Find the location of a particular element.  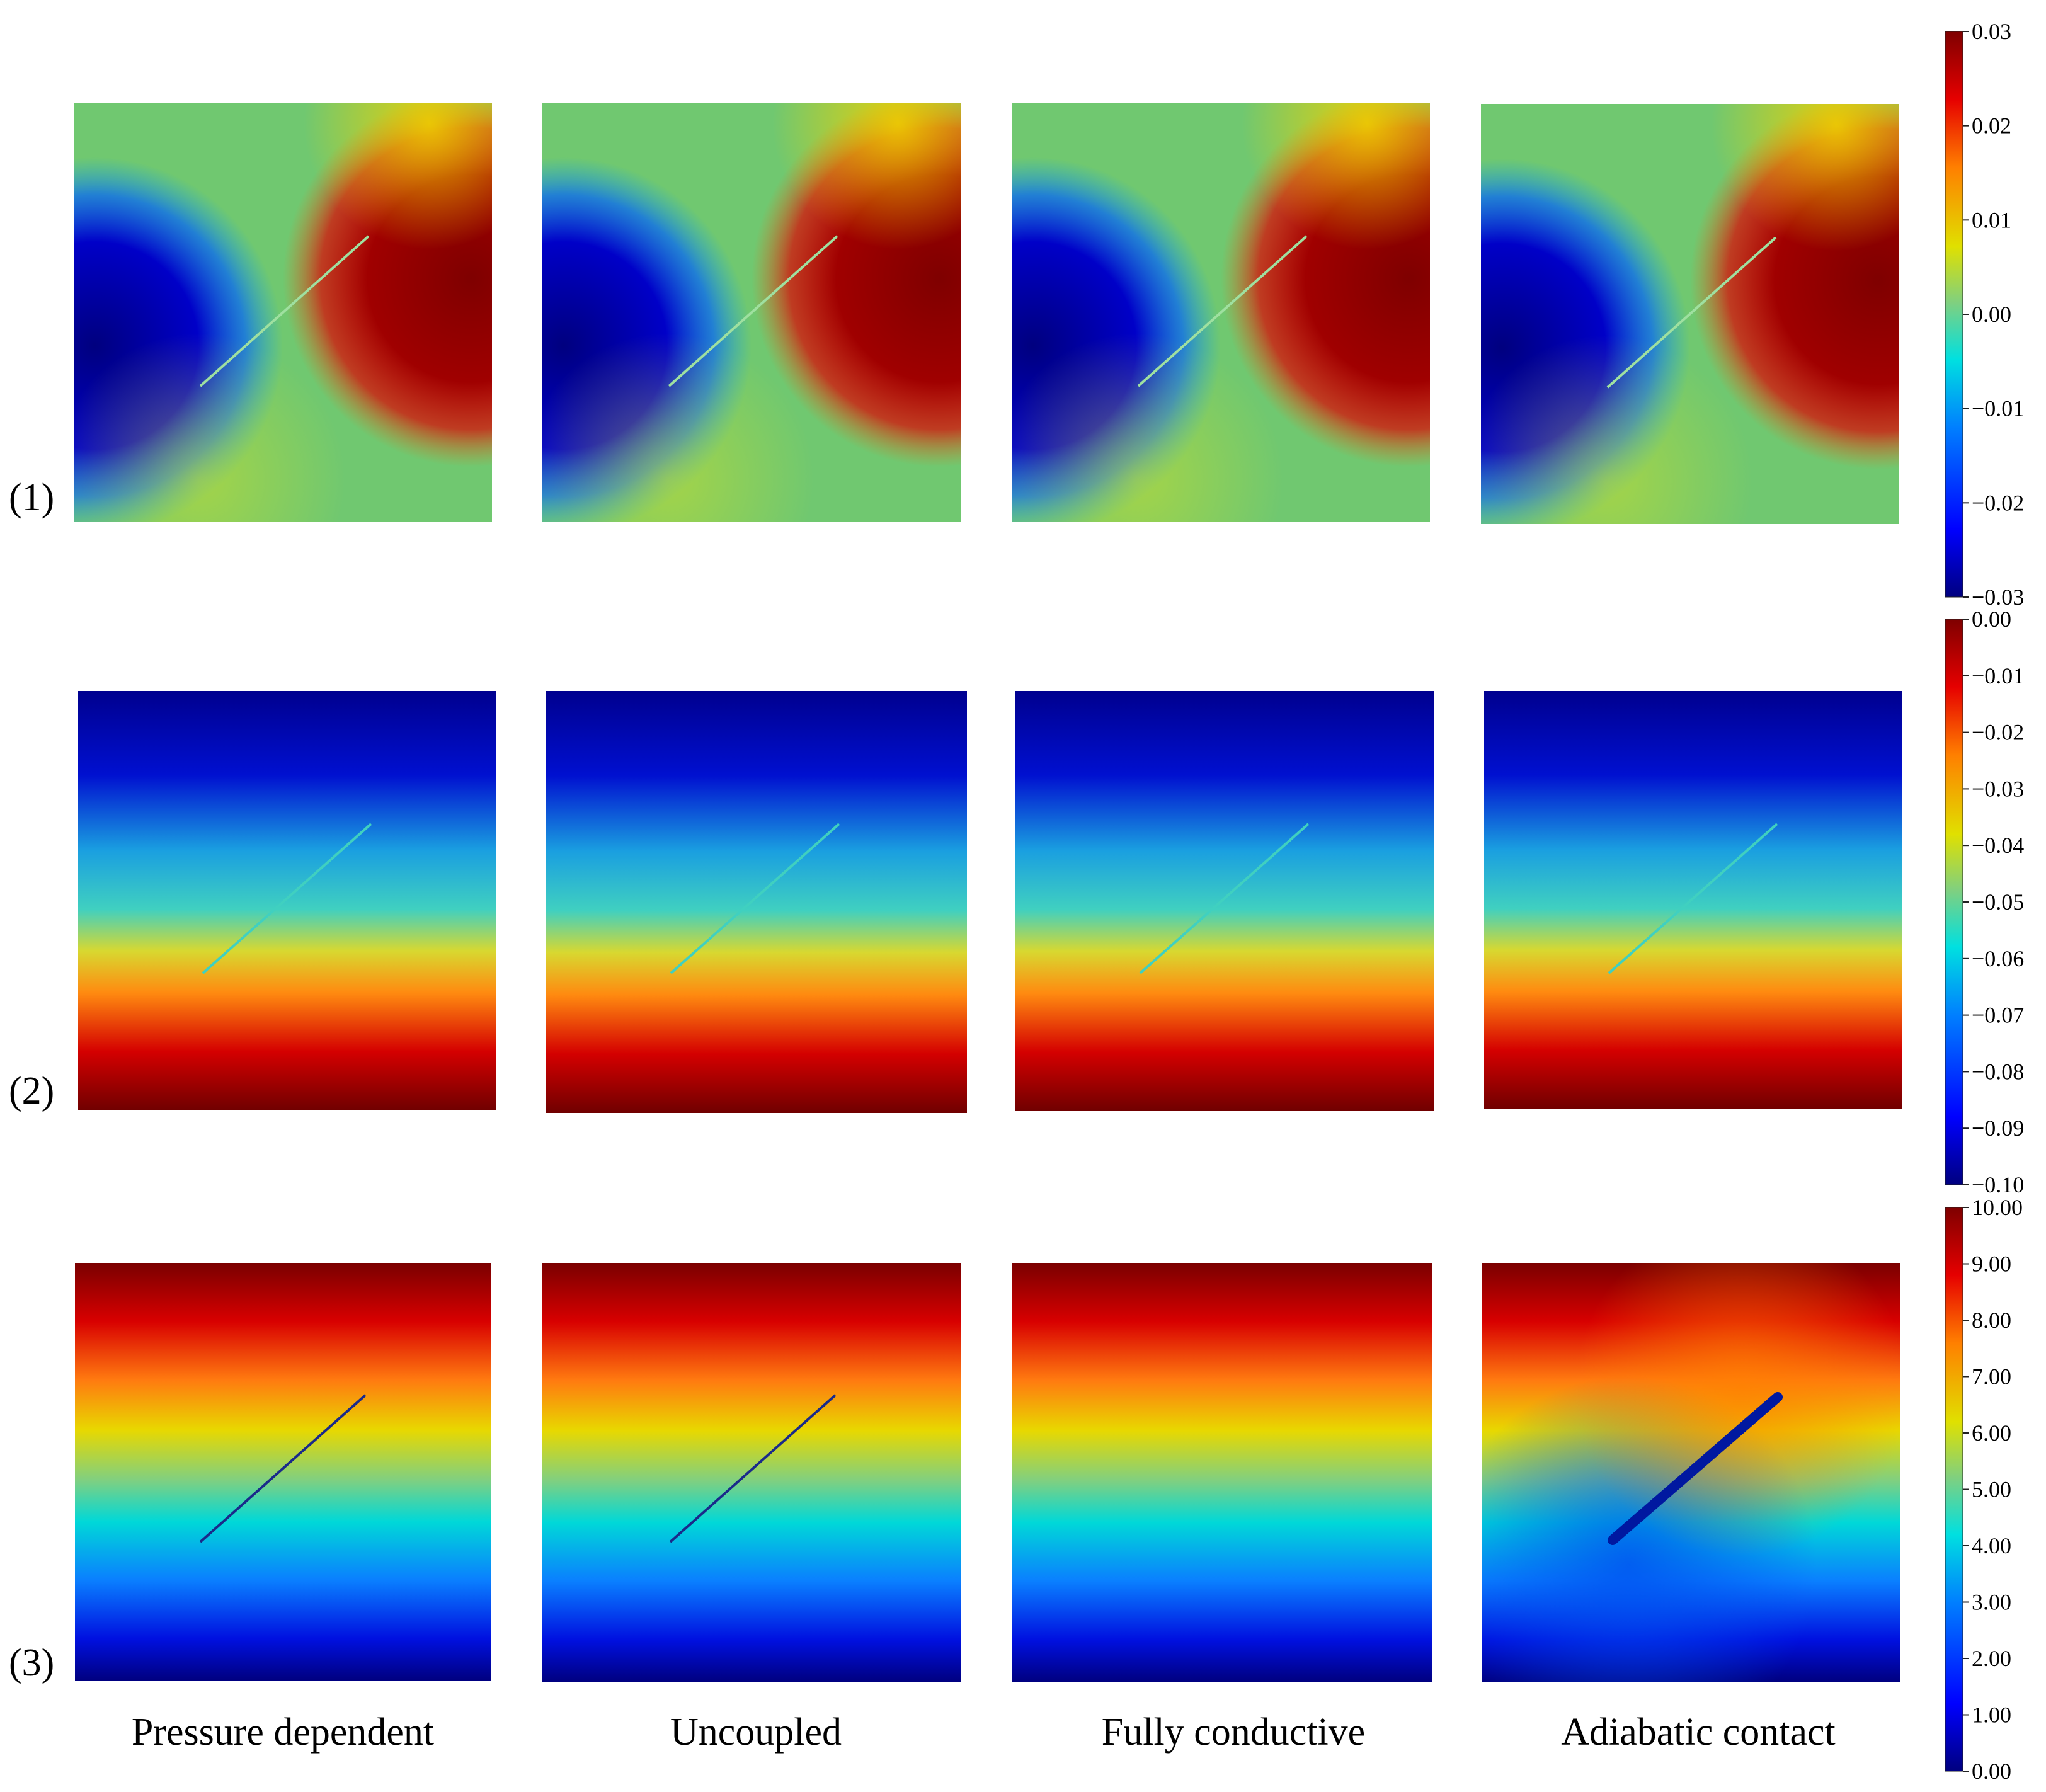

column-label-pressure-dependent: Pressure dependent is located at coordinates (283, 1732).